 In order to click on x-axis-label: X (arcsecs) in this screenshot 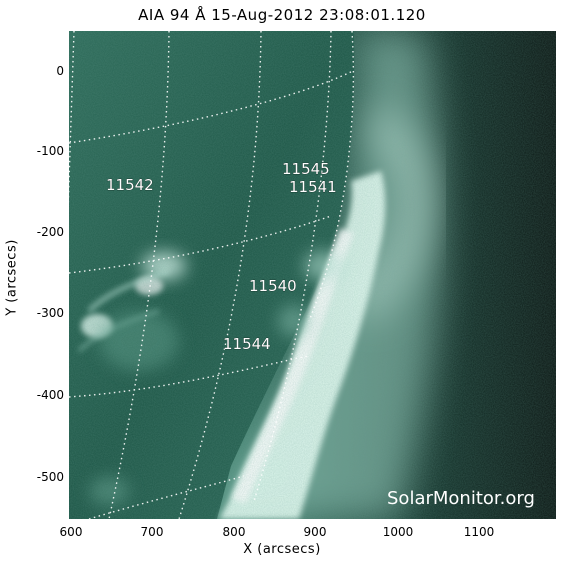, I will do `click(282, 549)`.